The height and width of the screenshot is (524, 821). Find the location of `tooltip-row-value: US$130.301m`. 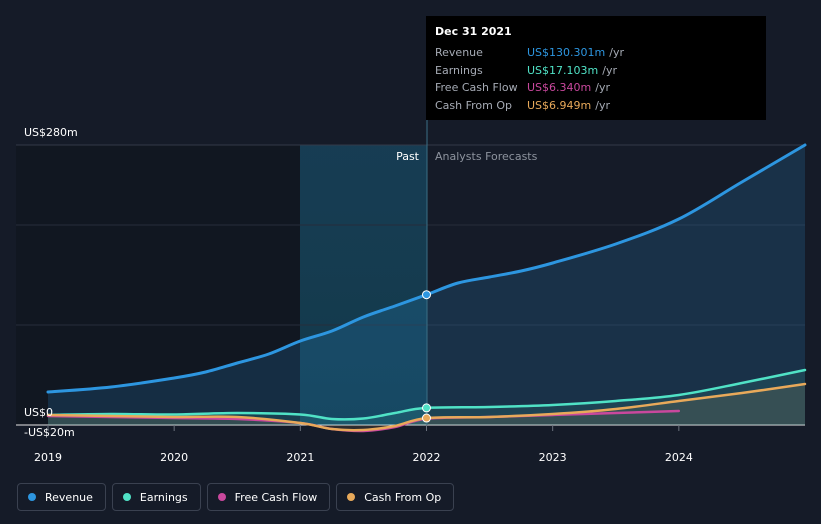

tooltip-row-value: US$130.301m is located at coordinates (566, 53).